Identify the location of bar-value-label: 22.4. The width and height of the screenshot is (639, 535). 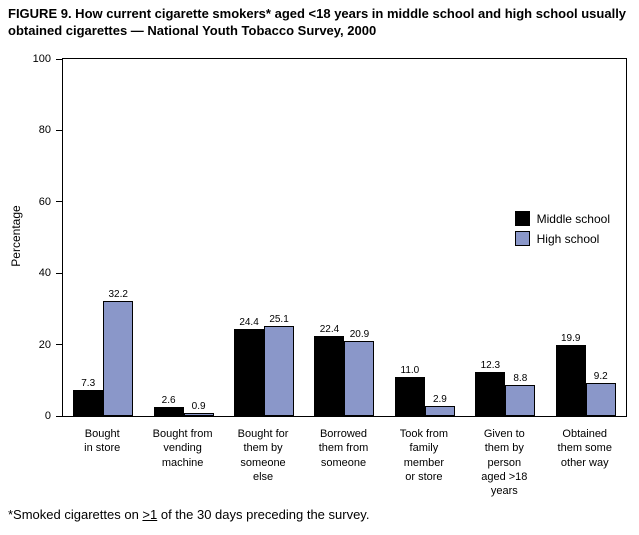
(329, 330).